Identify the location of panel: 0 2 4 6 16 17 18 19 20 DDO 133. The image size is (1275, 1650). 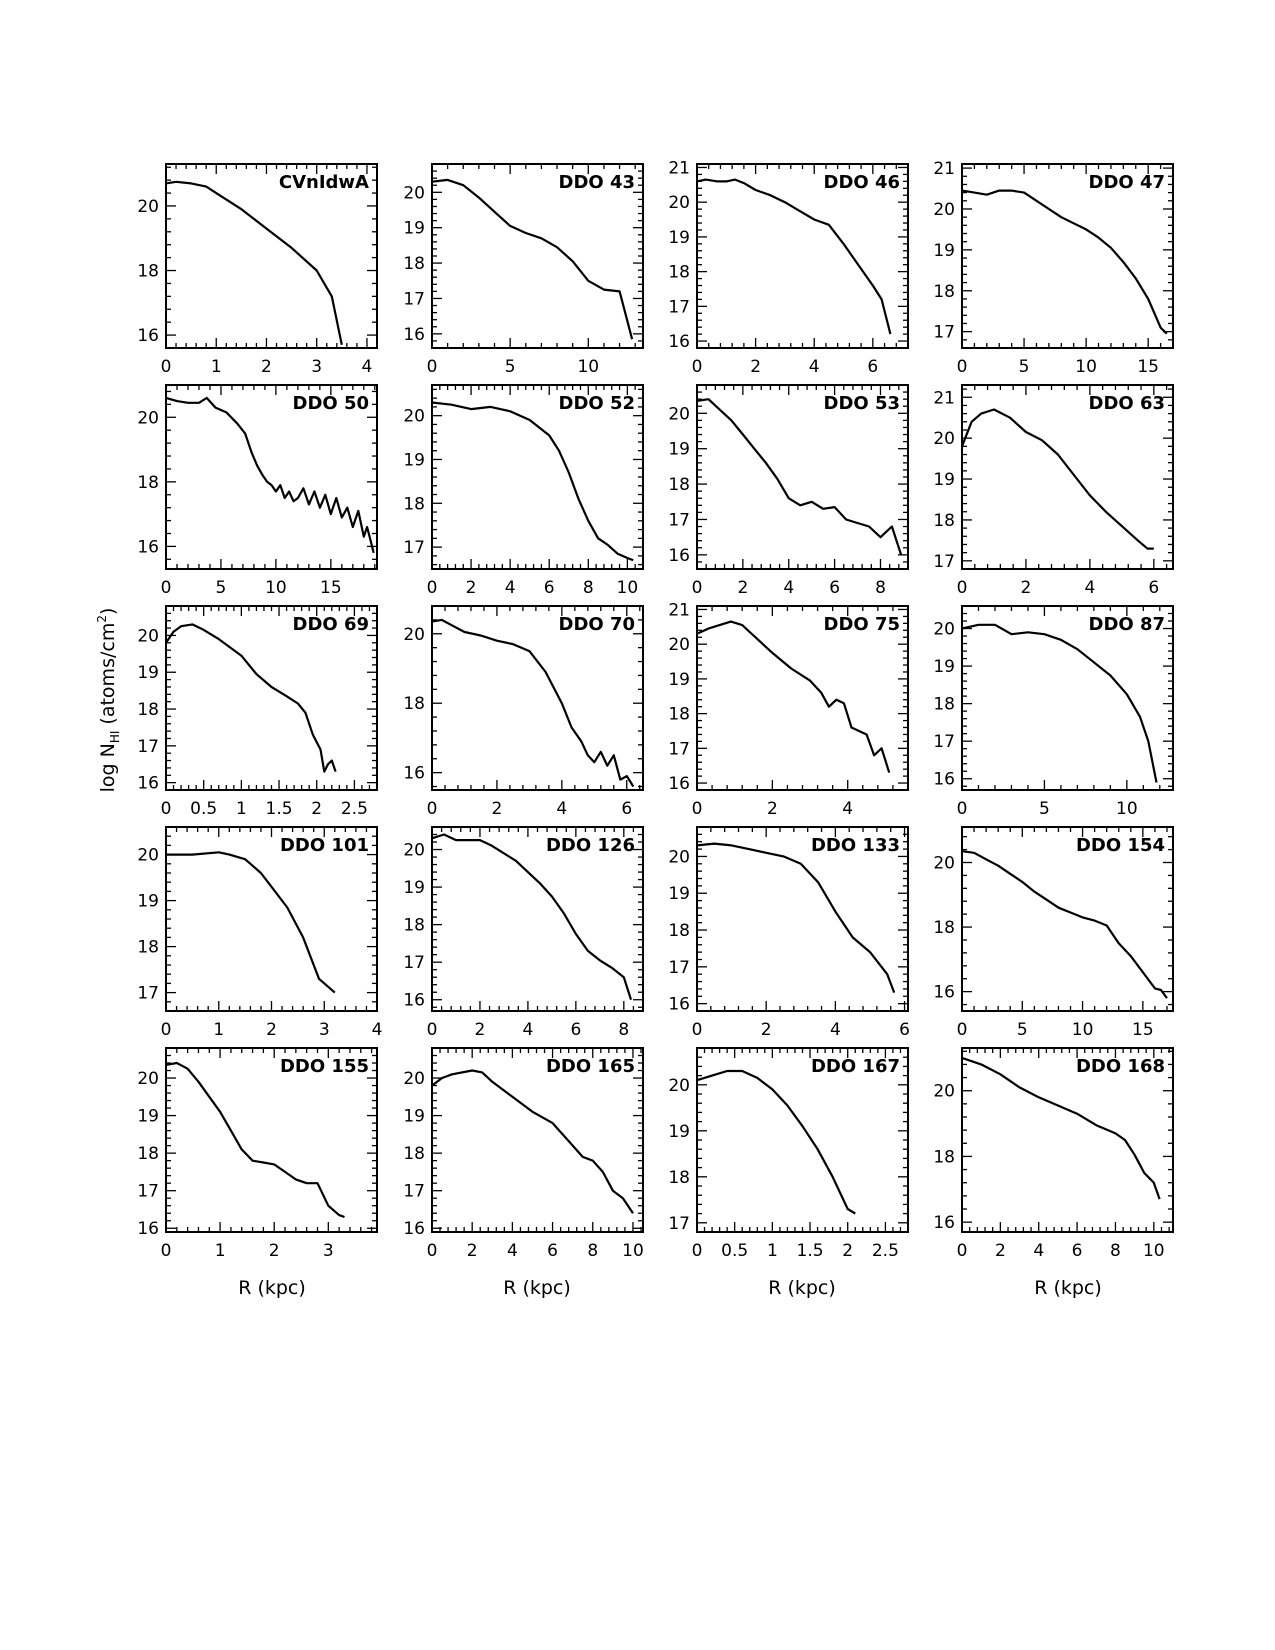
(789, 933).